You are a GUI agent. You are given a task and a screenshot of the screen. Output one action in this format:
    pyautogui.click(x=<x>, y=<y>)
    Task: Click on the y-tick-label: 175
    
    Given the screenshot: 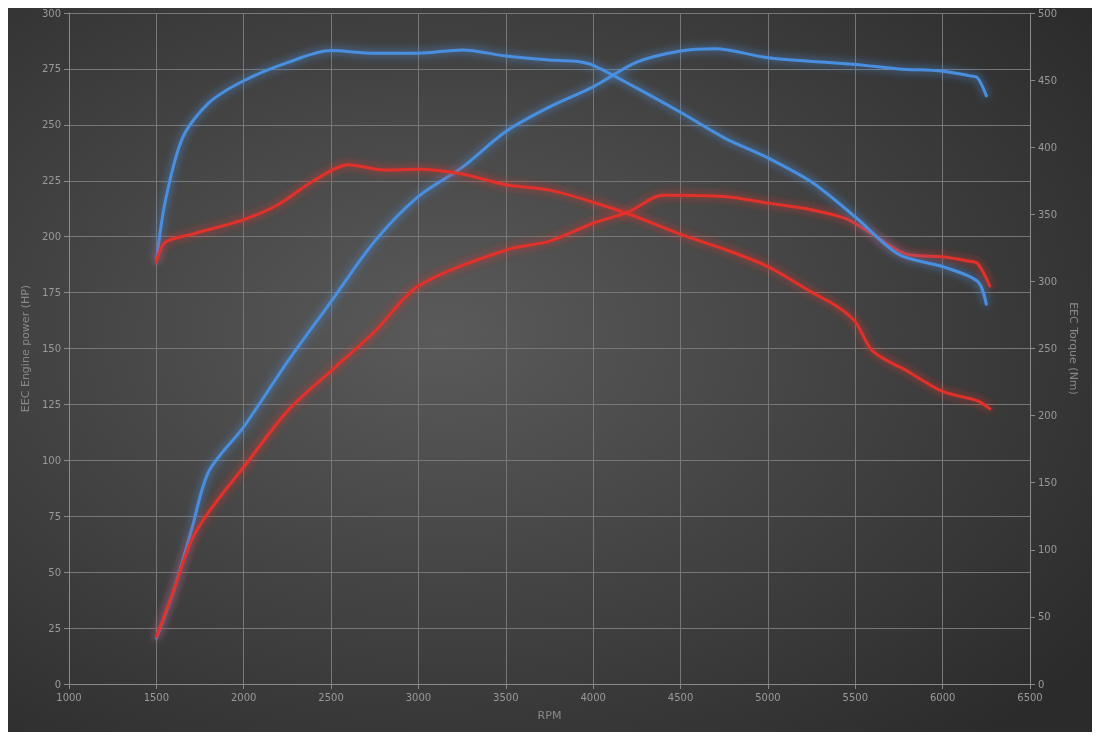 What is the action you would take?
    pyautogui.click(x=51, y=293)
    